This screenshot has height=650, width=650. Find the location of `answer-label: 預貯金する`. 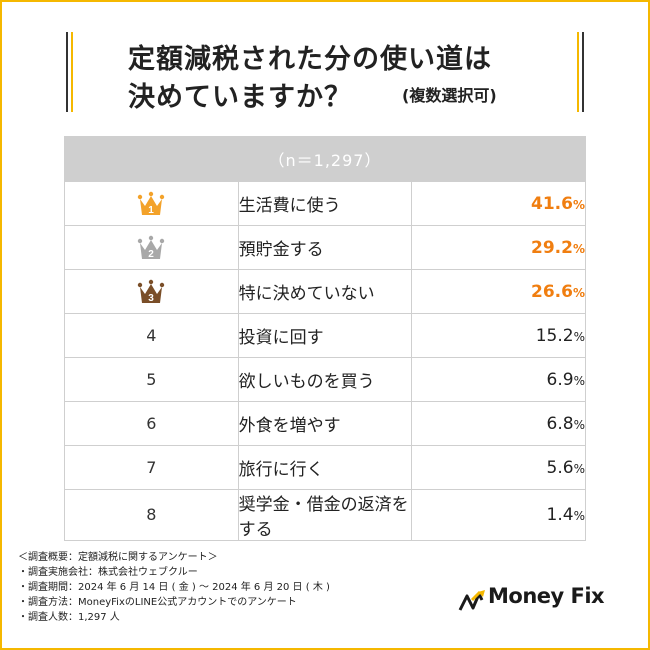

answer-label: 預貯金する is located at coordinates (325, 247).